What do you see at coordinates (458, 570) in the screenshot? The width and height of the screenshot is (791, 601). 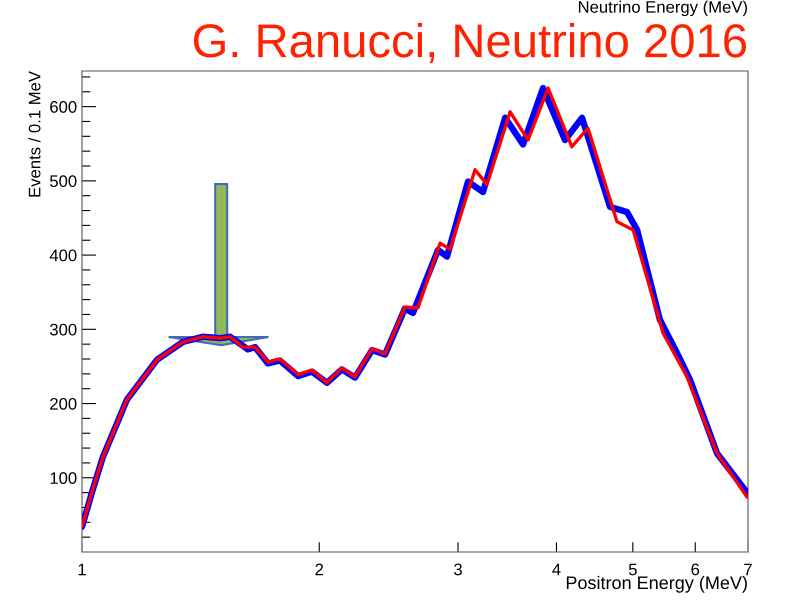 I see `x-tick-label: 3` at bounding box center [458, 570].